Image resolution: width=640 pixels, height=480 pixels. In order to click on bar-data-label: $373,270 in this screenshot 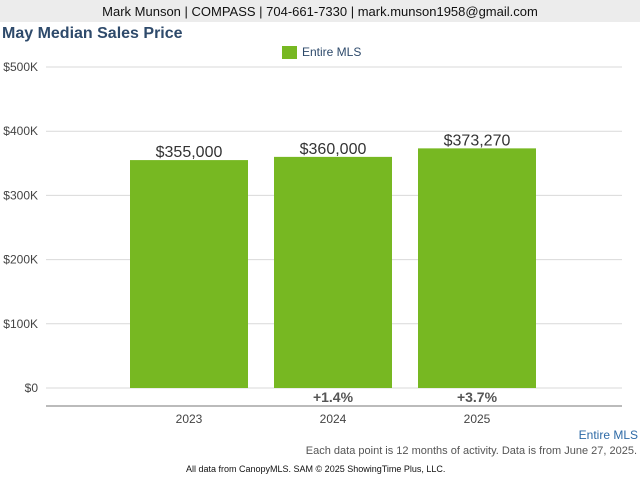, I will do `click(477, 140)`.